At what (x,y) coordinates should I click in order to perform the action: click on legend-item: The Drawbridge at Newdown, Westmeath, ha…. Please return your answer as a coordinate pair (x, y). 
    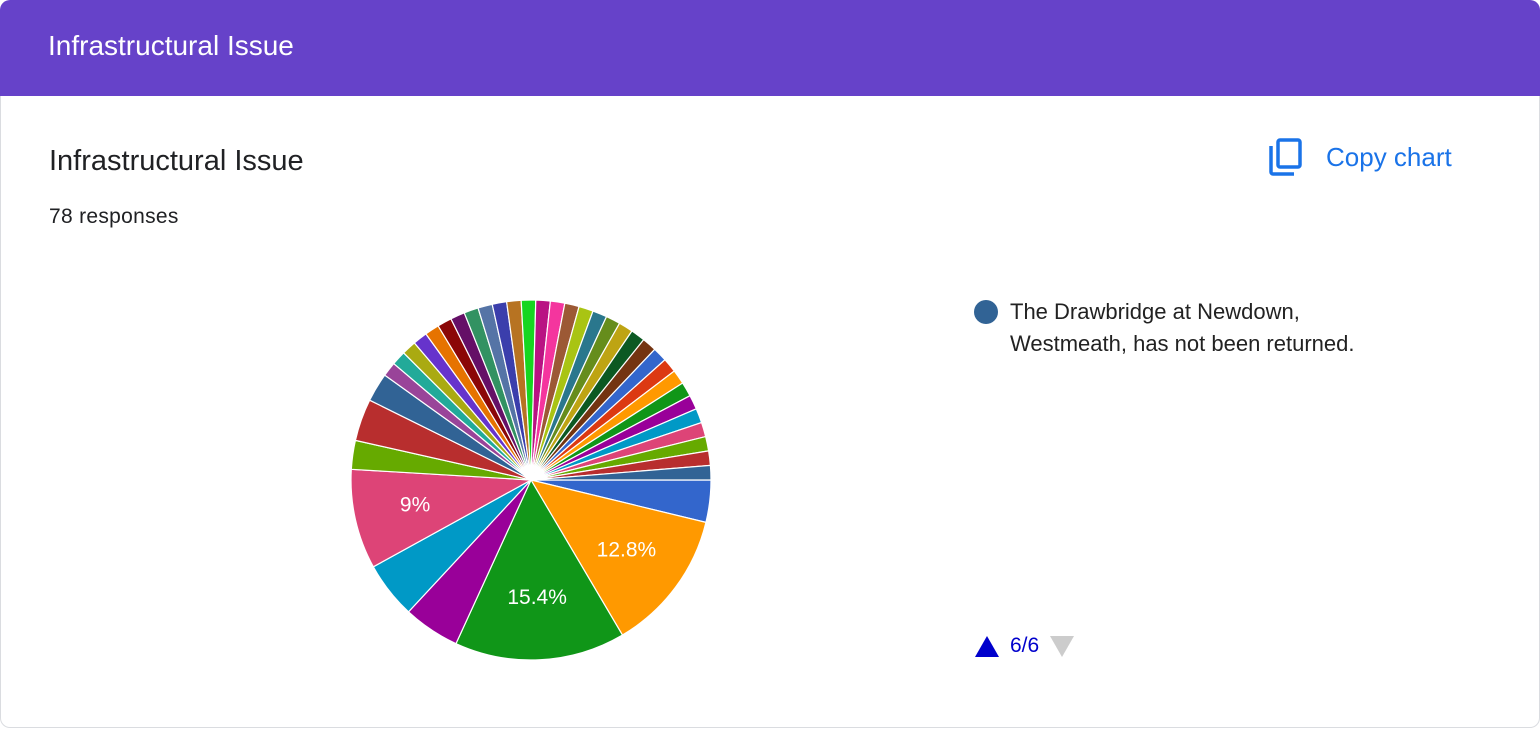
    Looking at the image, I should click on (1189, 328).